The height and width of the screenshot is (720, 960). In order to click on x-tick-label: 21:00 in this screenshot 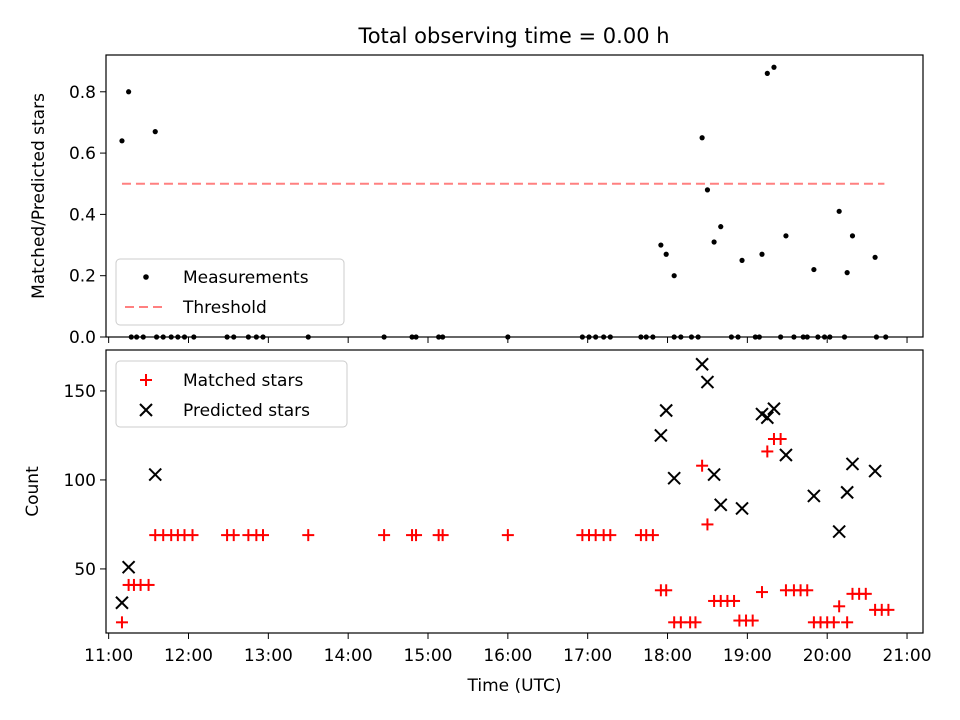, I will do `click(907, 656)`.